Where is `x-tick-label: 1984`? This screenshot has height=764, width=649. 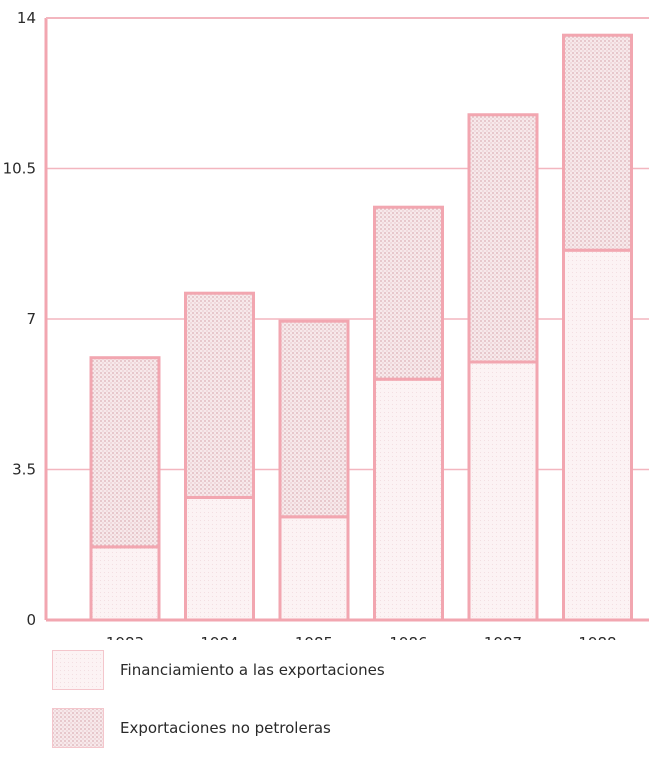 x-tick-label: 1984 is located at coordinates (219, 637).